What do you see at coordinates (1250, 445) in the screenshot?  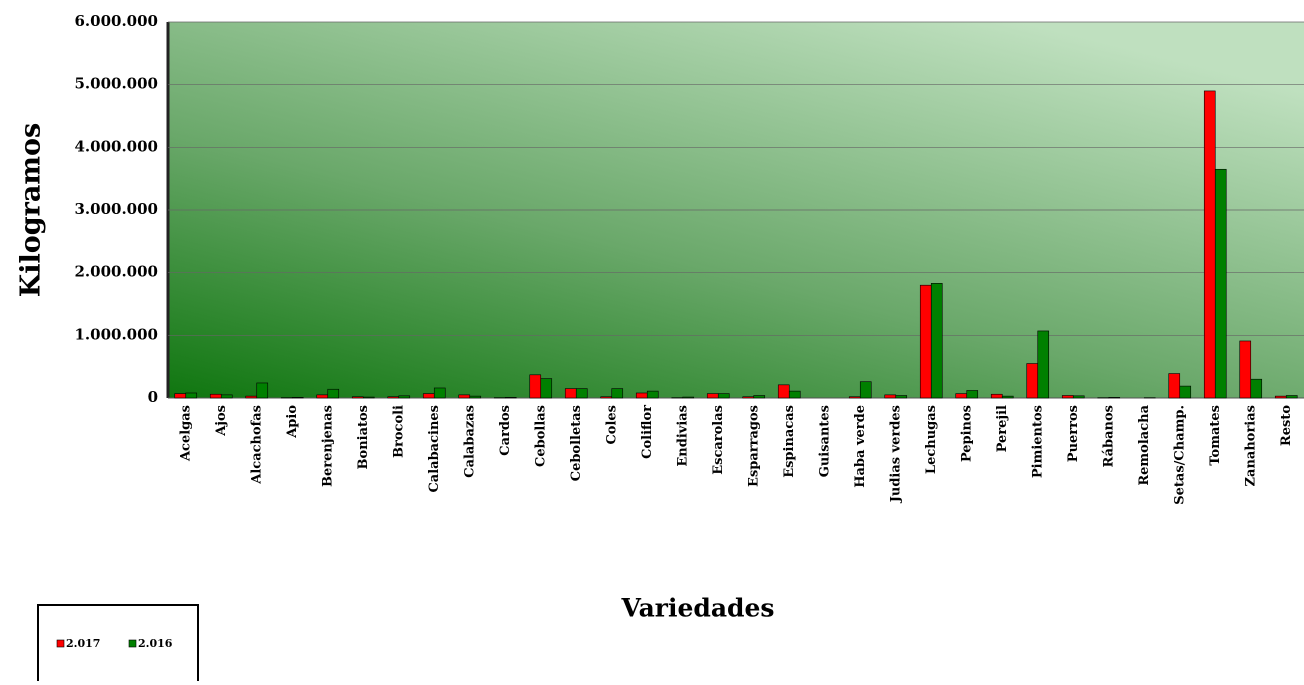 I see `x-tick-label: Zanahorias` at bounding box center [1250, 445].